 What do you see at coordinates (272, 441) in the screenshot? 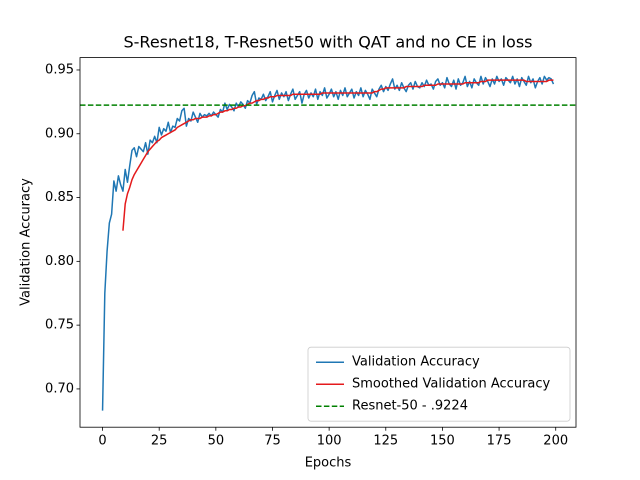
I see `x-tick-label: 75` at bounding box center [272, 441].